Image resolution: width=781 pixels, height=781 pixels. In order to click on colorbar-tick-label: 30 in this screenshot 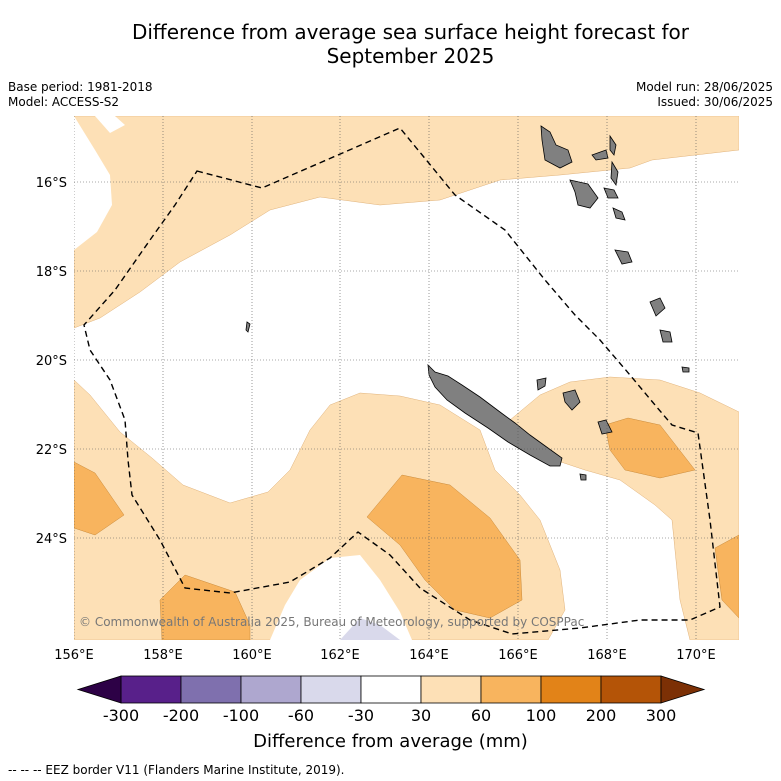, I will do `click(421, 715)`.